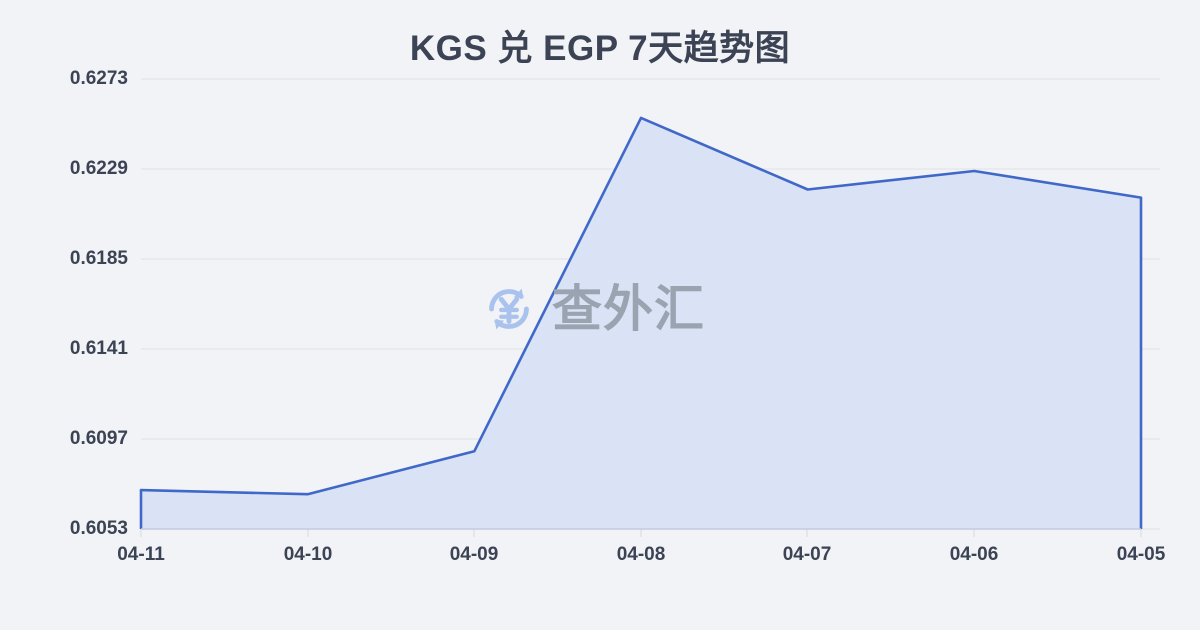 The height and width of the screenshot is (630, 1200). I want to click on y-tick-label: 0.6273, so click(98, 78).